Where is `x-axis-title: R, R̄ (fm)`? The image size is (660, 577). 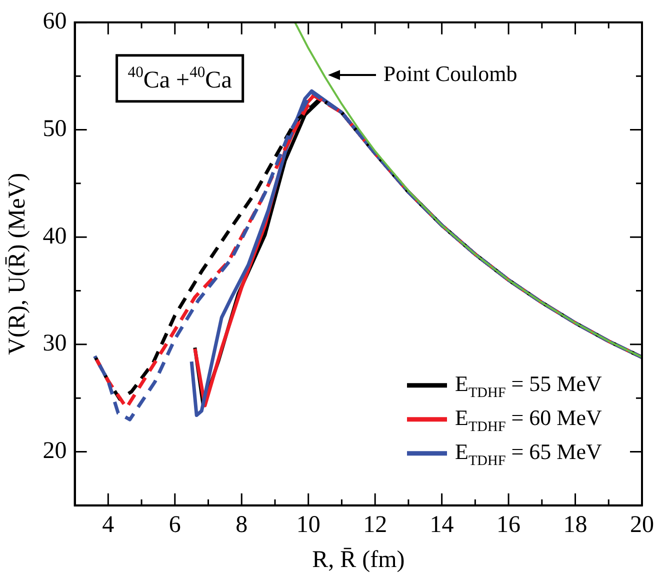 x-axis-title: R, R̄ (fm) is located at coordinates (358, 559).